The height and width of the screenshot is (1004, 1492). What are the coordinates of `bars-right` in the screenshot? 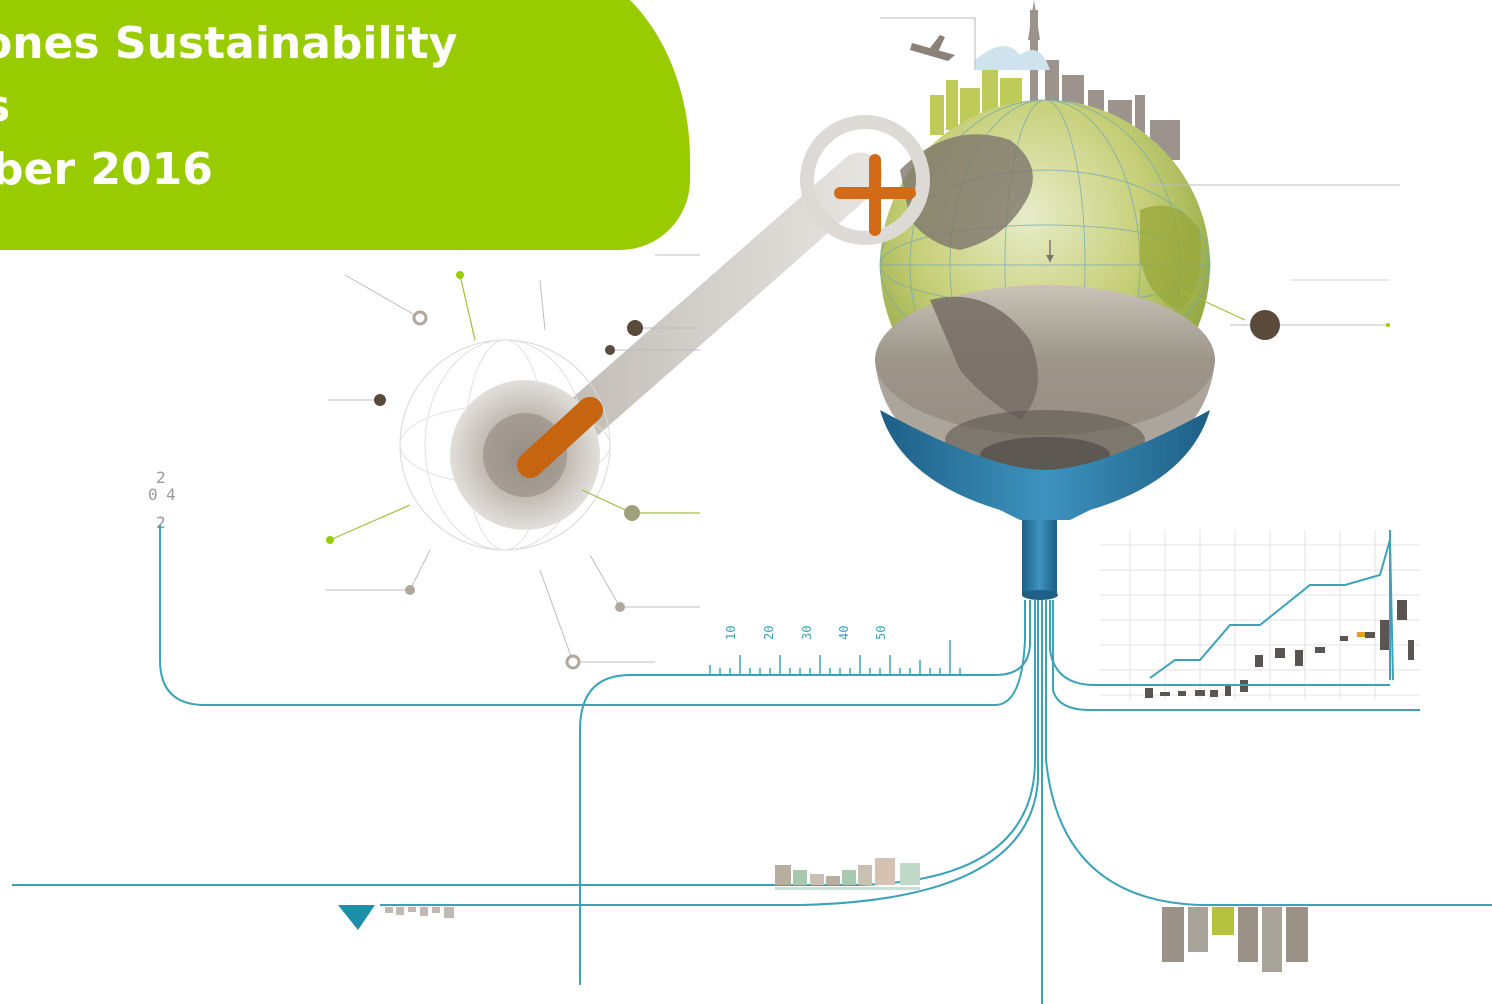 It's located at (1235, 939).